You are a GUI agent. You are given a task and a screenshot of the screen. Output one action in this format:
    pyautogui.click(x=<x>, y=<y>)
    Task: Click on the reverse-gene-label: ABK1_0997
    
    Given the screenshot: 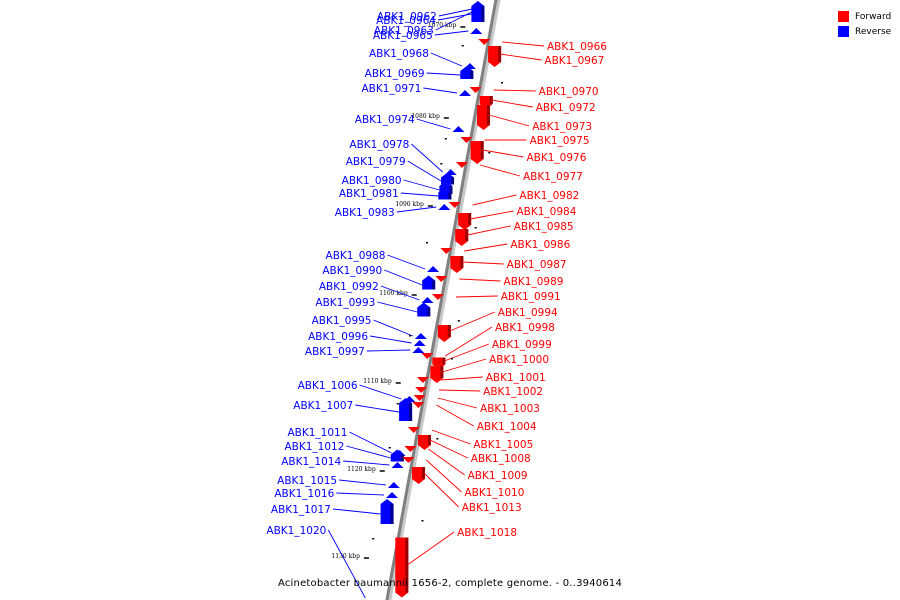 What is the action you would take?
    pyautogui.click(x=335, y=352)
    